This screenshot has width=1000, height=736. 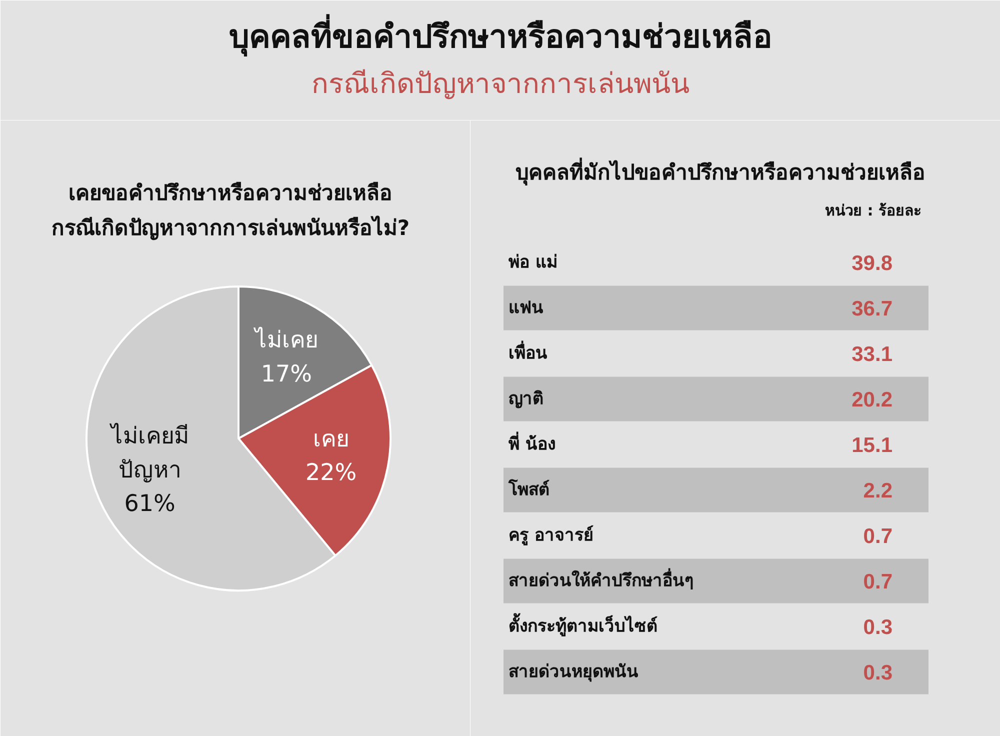 What do you see at coordinates (551, 535) in the screenshot?
I see `category-label: ครู อาจารย์` at bounding box center [551, 535].